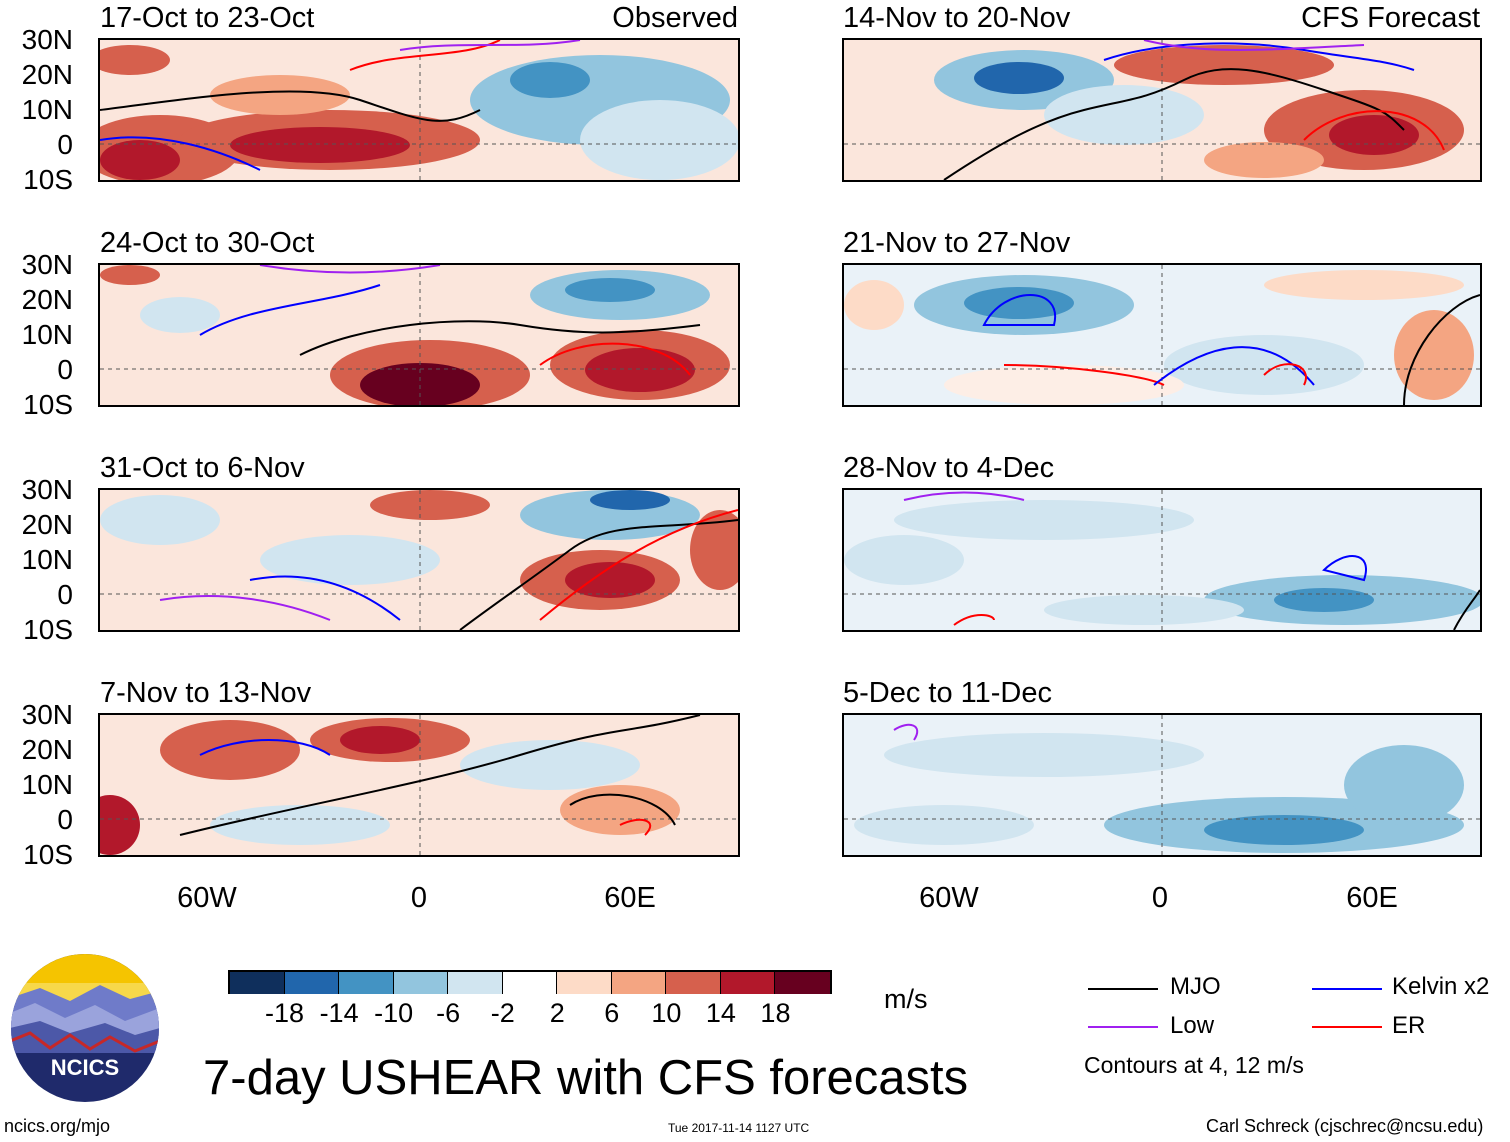  Describe the element at coordinates (675, 18) in the screenshot. I see `panel-tag-observed: Observed` at that location.